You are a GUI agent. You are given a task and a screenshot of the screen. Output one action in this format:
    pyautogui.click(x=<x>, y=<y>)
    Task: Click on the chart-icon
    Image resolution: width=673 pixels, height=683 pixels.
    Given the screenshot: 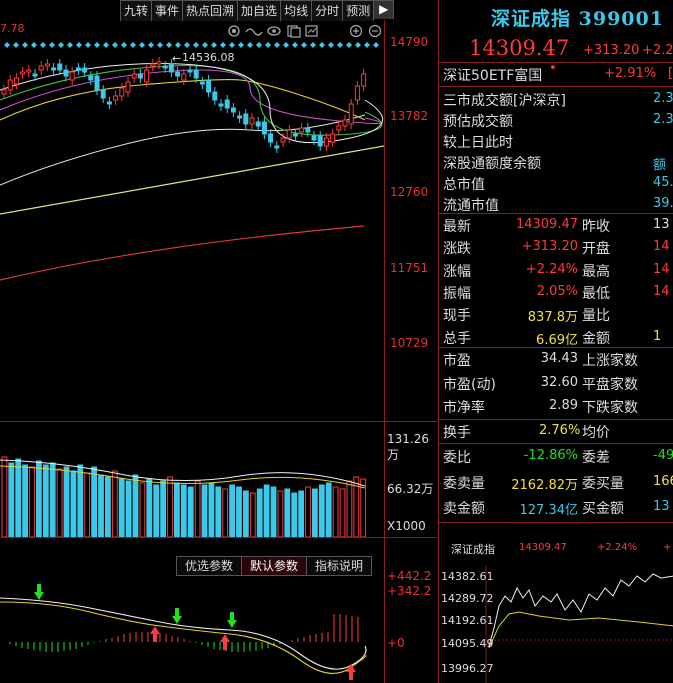 What is the action you would take?
    pyautogui.click(x=311, y=31)
    